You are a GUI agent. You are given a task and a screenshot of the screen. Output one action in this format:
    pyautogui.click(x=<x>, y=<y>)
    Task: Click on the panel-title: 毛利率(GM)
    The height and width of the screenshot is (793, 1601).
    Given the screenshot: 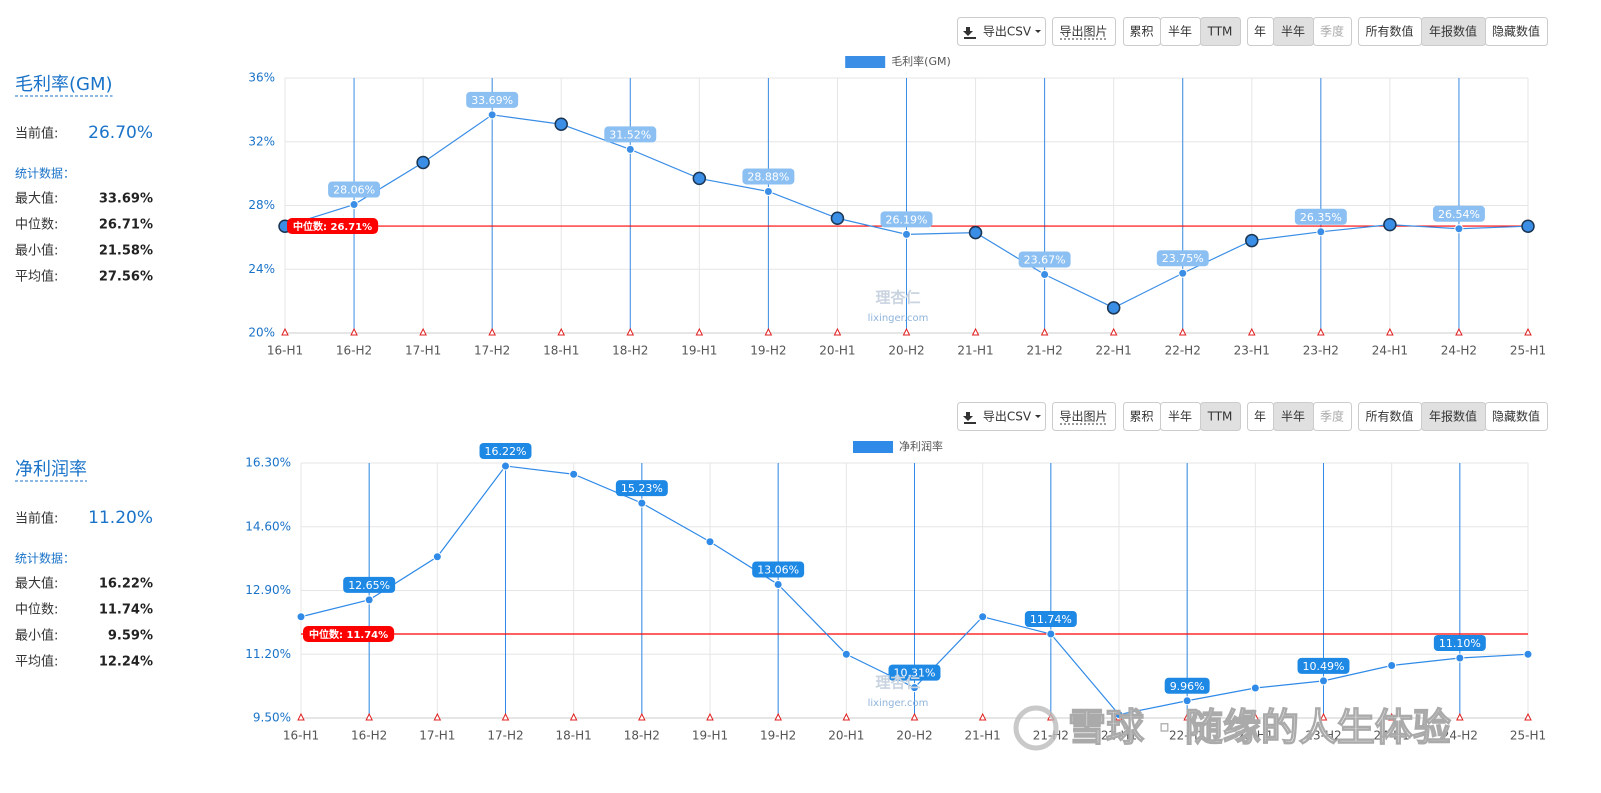 What is the action you would take?
    pyautogui.click(x=64, y=84)
    